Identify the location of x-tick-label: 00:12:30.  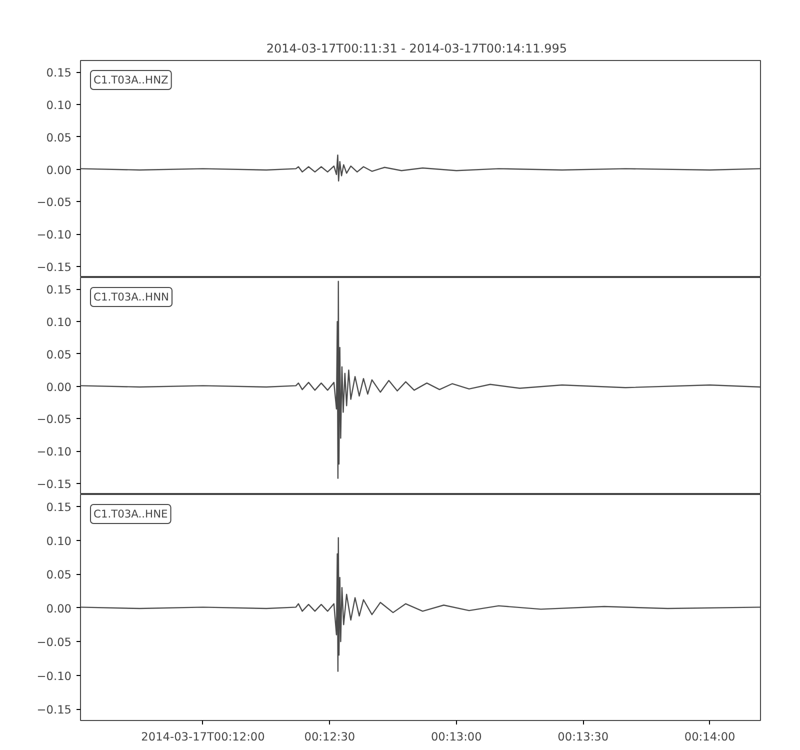
(330, 737).